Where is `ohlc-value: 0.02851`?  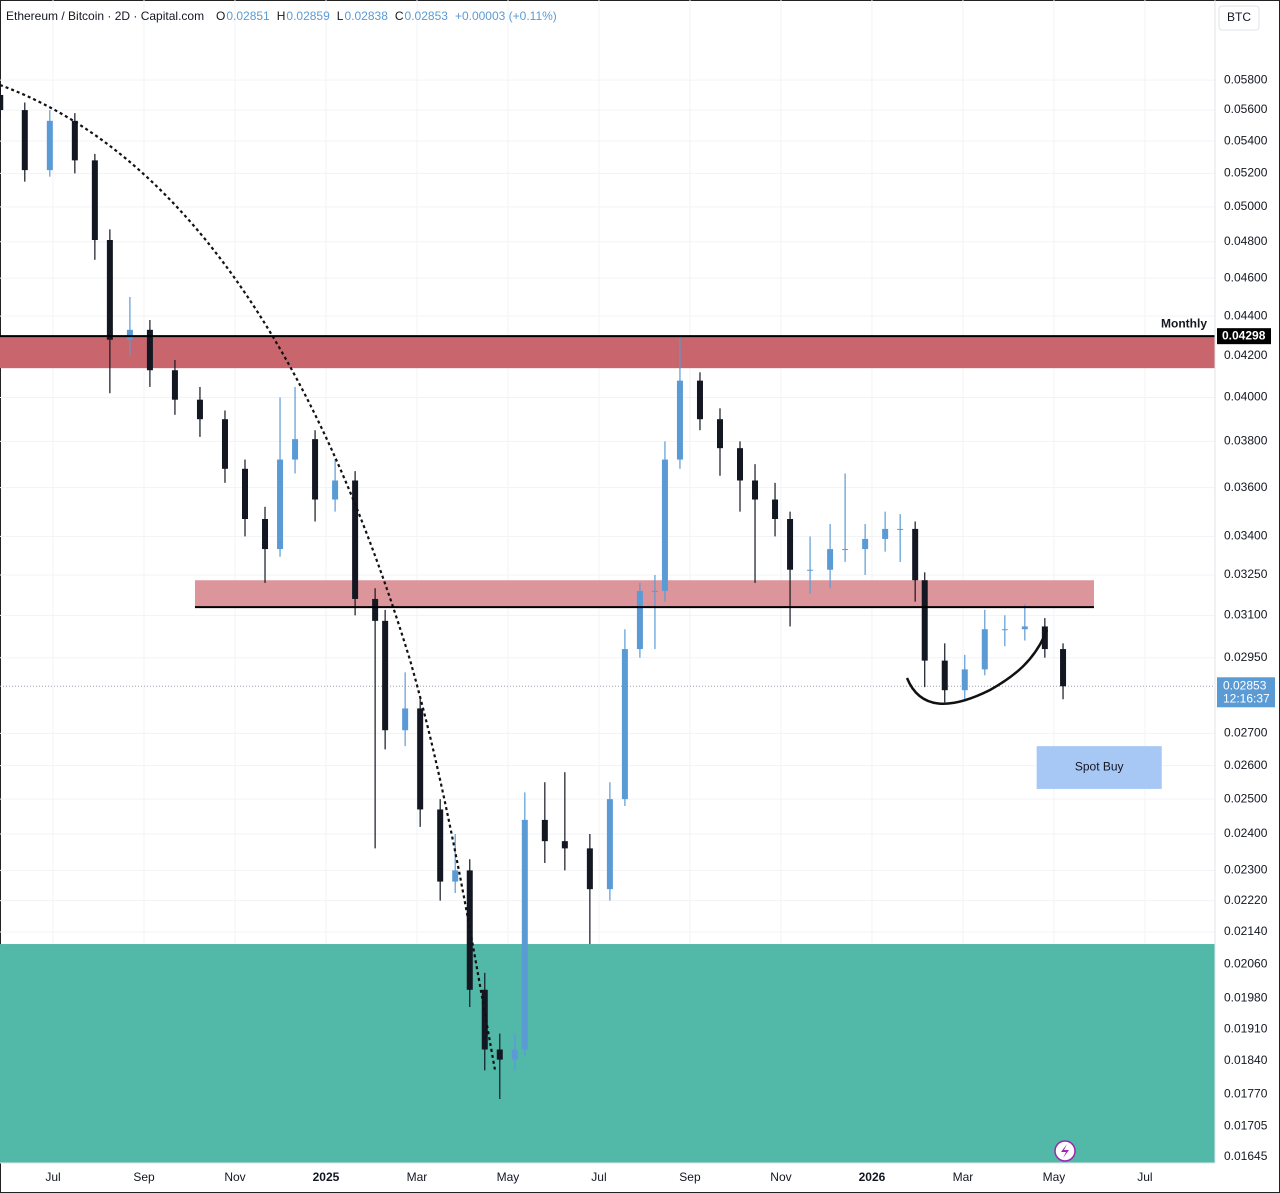 ohlc-value: 0.02851 is located at coordinates (248, 16).